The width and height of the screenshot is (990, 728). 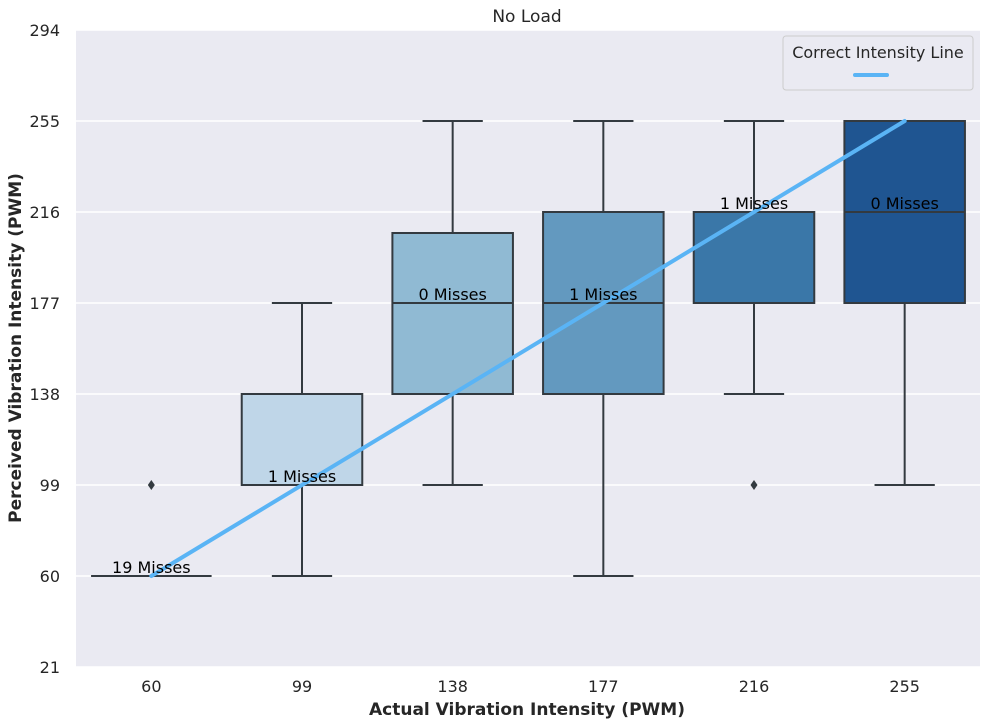 I want to click on x-tick-label: 138, so click(x=452, y=686).